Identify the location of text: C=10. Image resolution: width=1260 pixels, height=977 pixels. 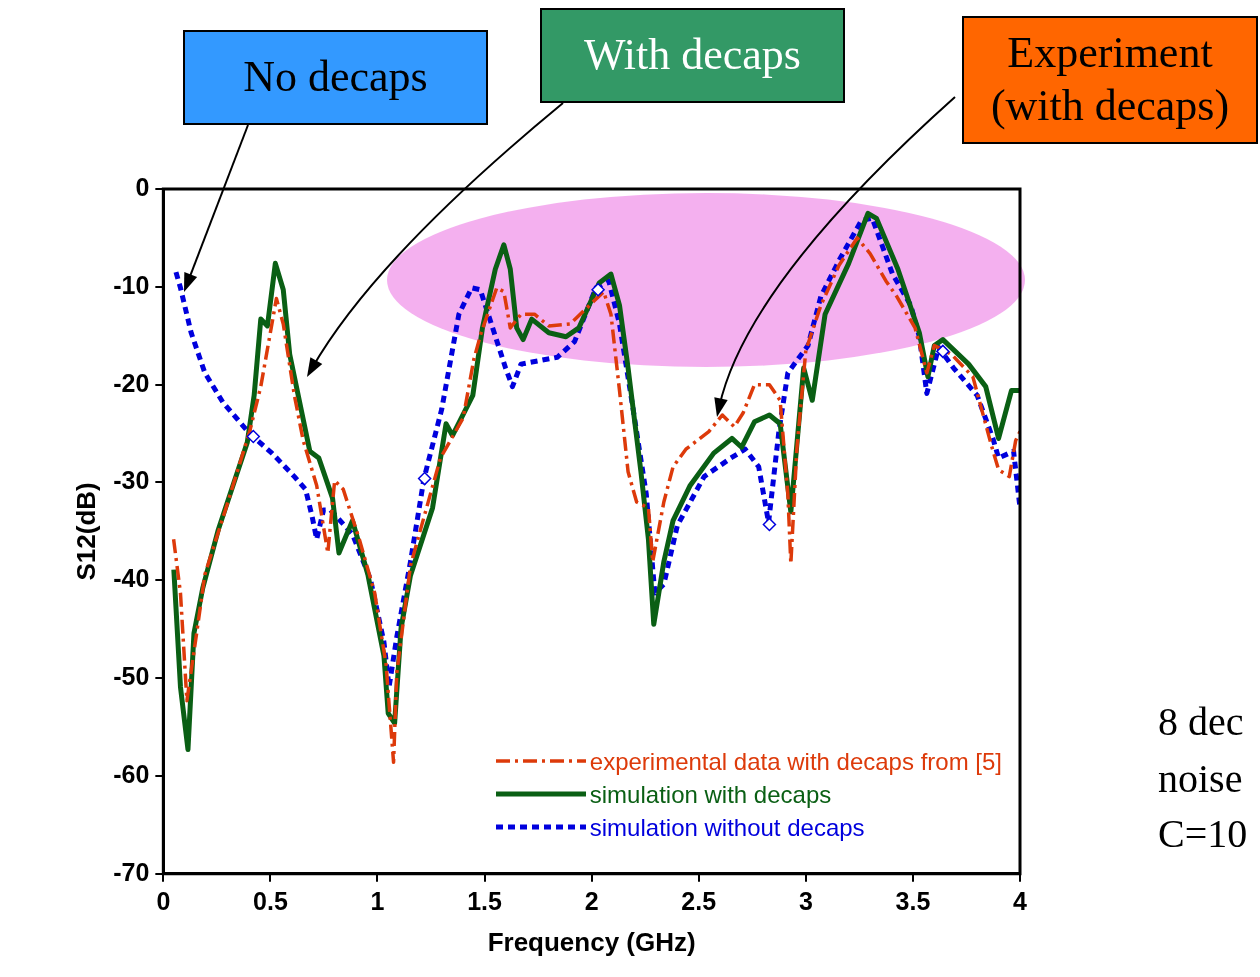
(1203, 833).